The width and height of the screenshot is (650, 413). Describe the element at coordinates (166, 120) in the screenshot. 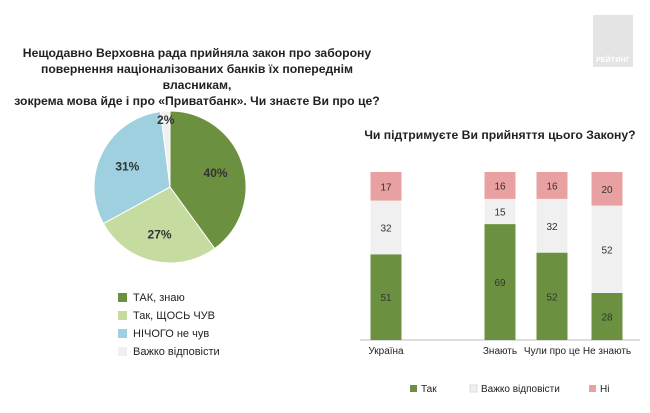

I see `pie-slice-label: 2%` at that location.